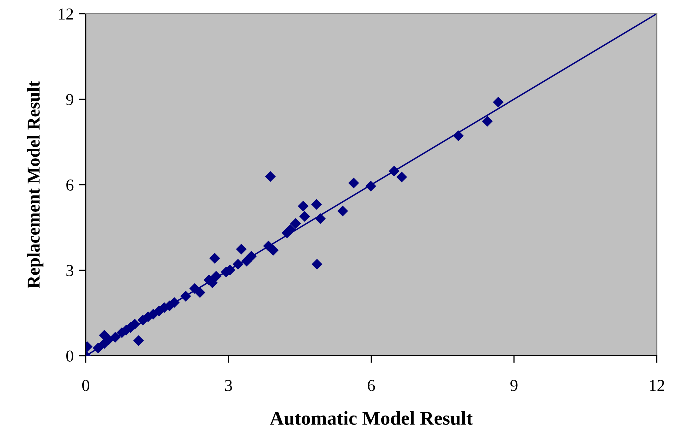  What do you see at coordinates (70, 100) in the screenshot?
I see `y-tick-label: 9` at bounding box center [70, 100].